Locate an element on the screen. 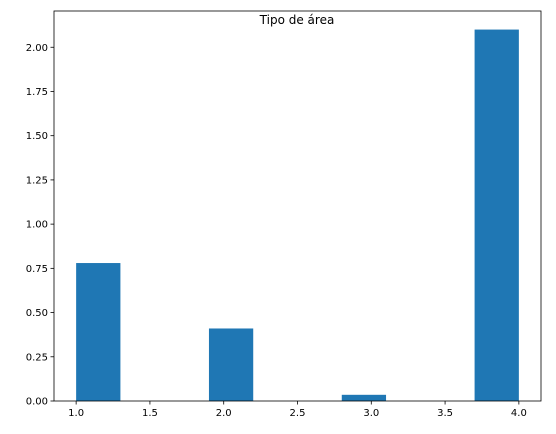  x-tick-label: 3.0 is located at coordinates (371, 413).